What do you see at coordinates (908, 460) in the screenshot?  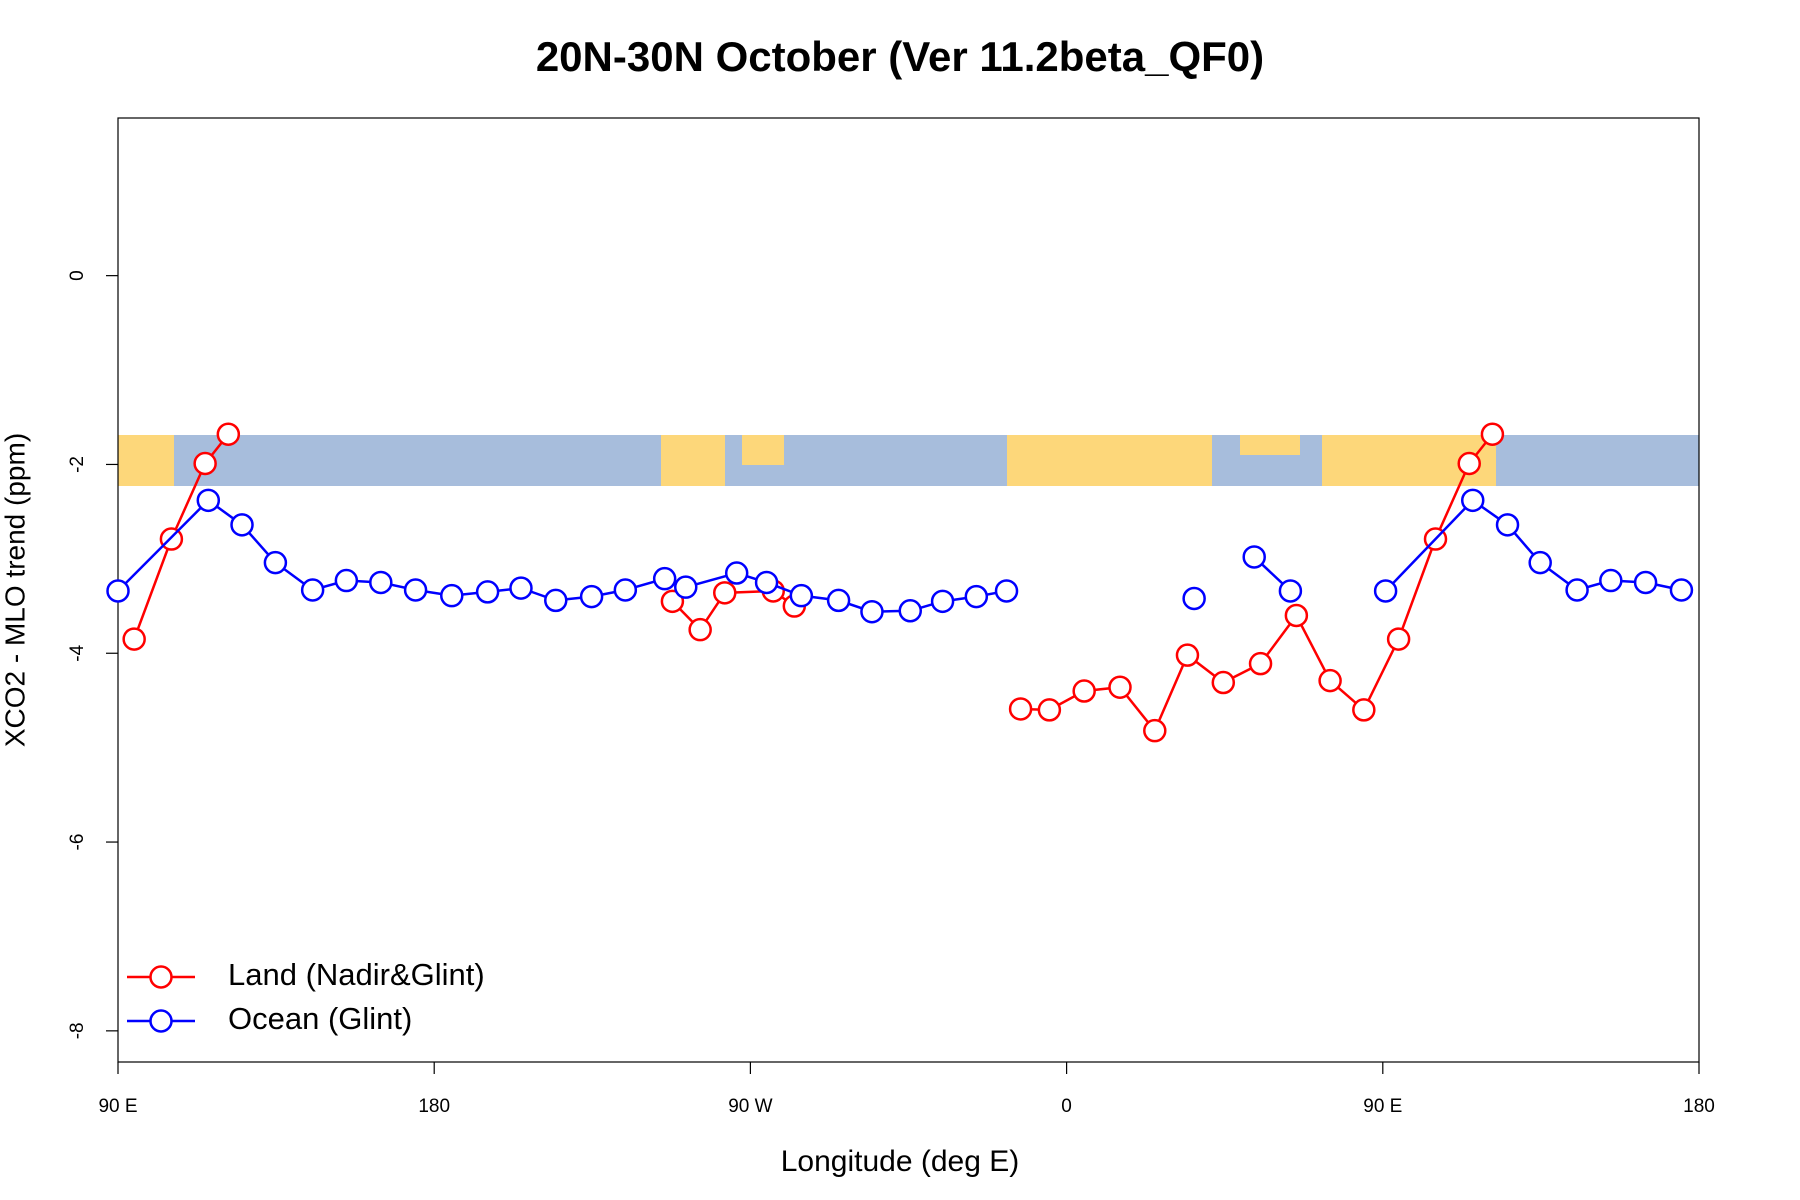 I see `map-band` at bounding box center [908, 460].